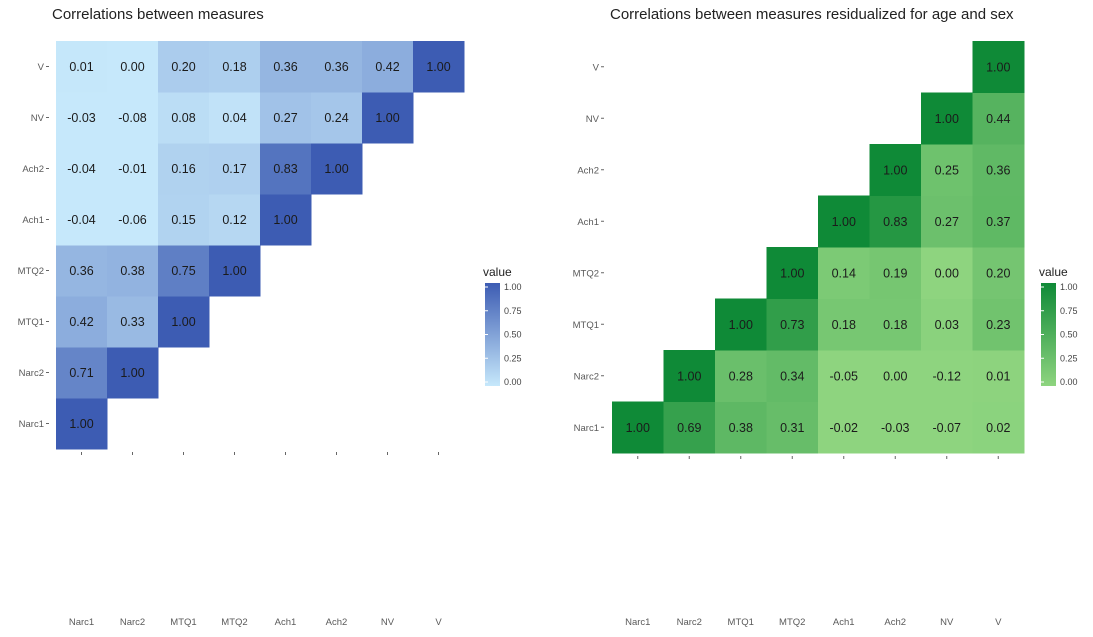  What do you see at coordinates (689, 427) in the screenshot?
I see `heatmap-cell-Narc2-Narc1` at bounding box center [689, 427].